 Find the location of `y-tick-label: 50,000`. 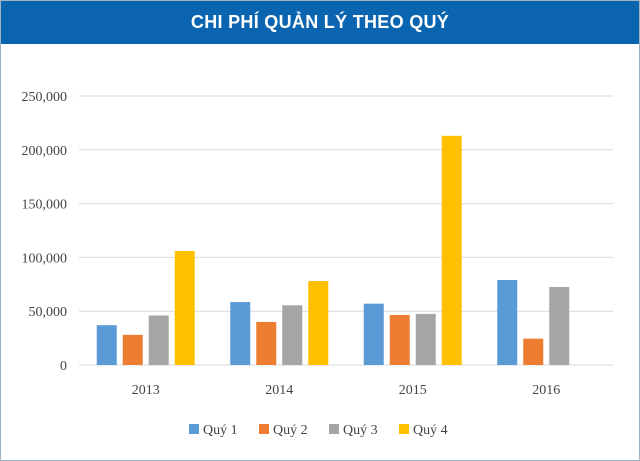

y-tick-label: 50,000 is located at coordinates (48, 312).